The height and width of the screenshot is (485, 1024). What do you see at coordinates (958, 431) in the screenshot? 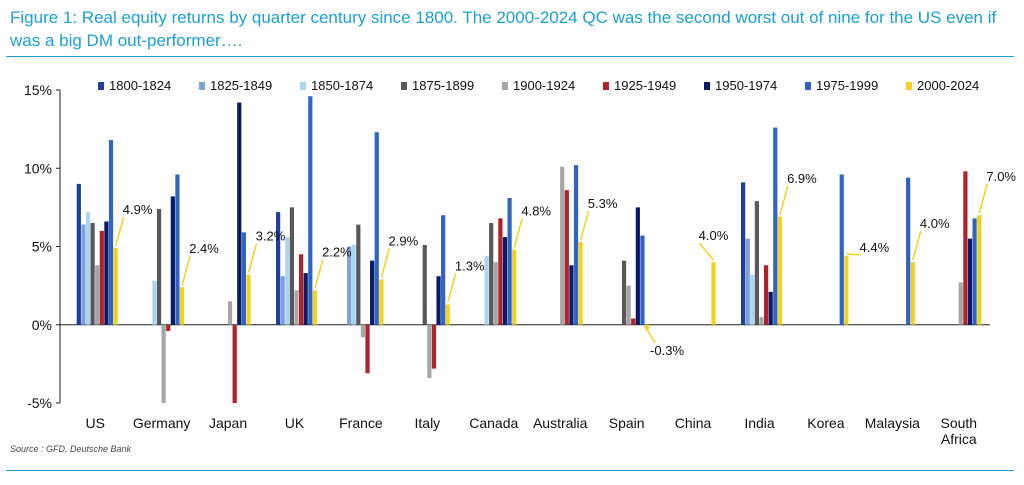
I see `x-tick-label: South Africa` at bounding box center [958, 431].